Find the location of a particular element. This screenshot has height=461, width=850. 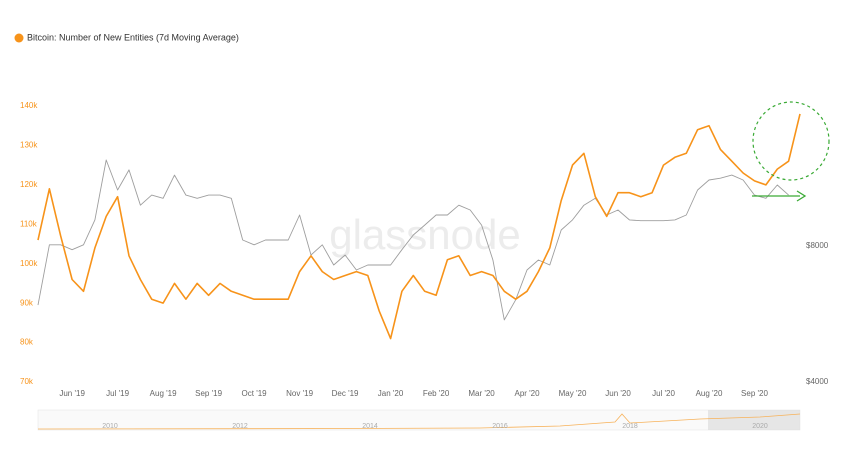

y-tick-label: 120k is located at coordinates (29, 184).